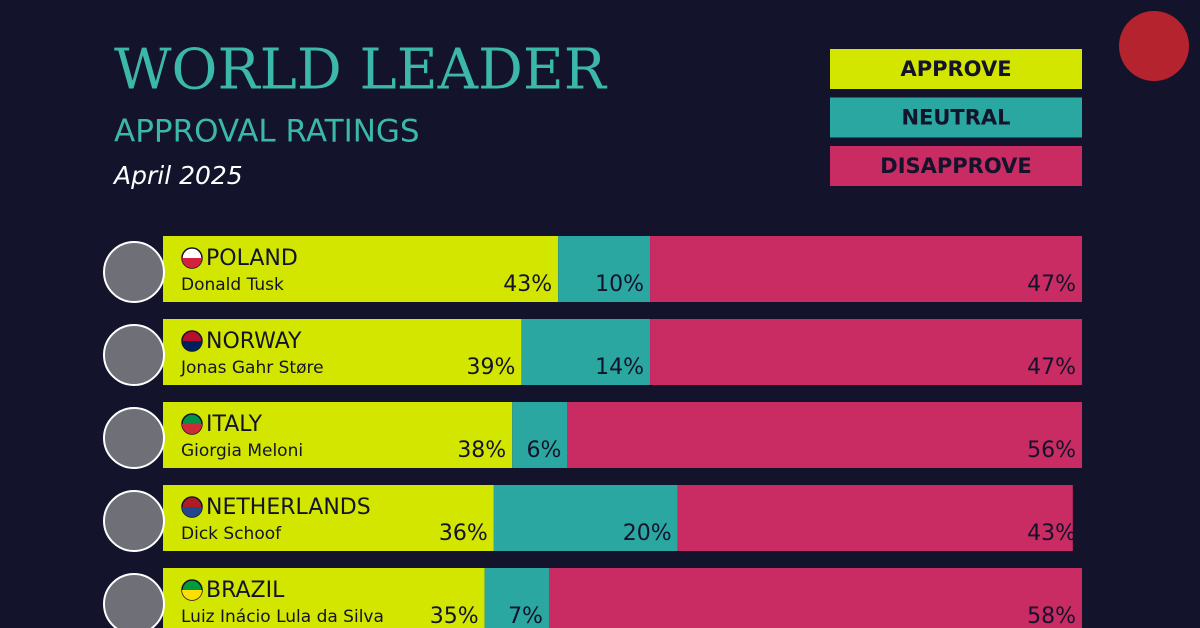 This screenshot has width=1200, height=628. What do you see at coordinates (288, 507) in the screenshot?
I see `country-label: NETHERLANDS` at bounding box center [288, 507].